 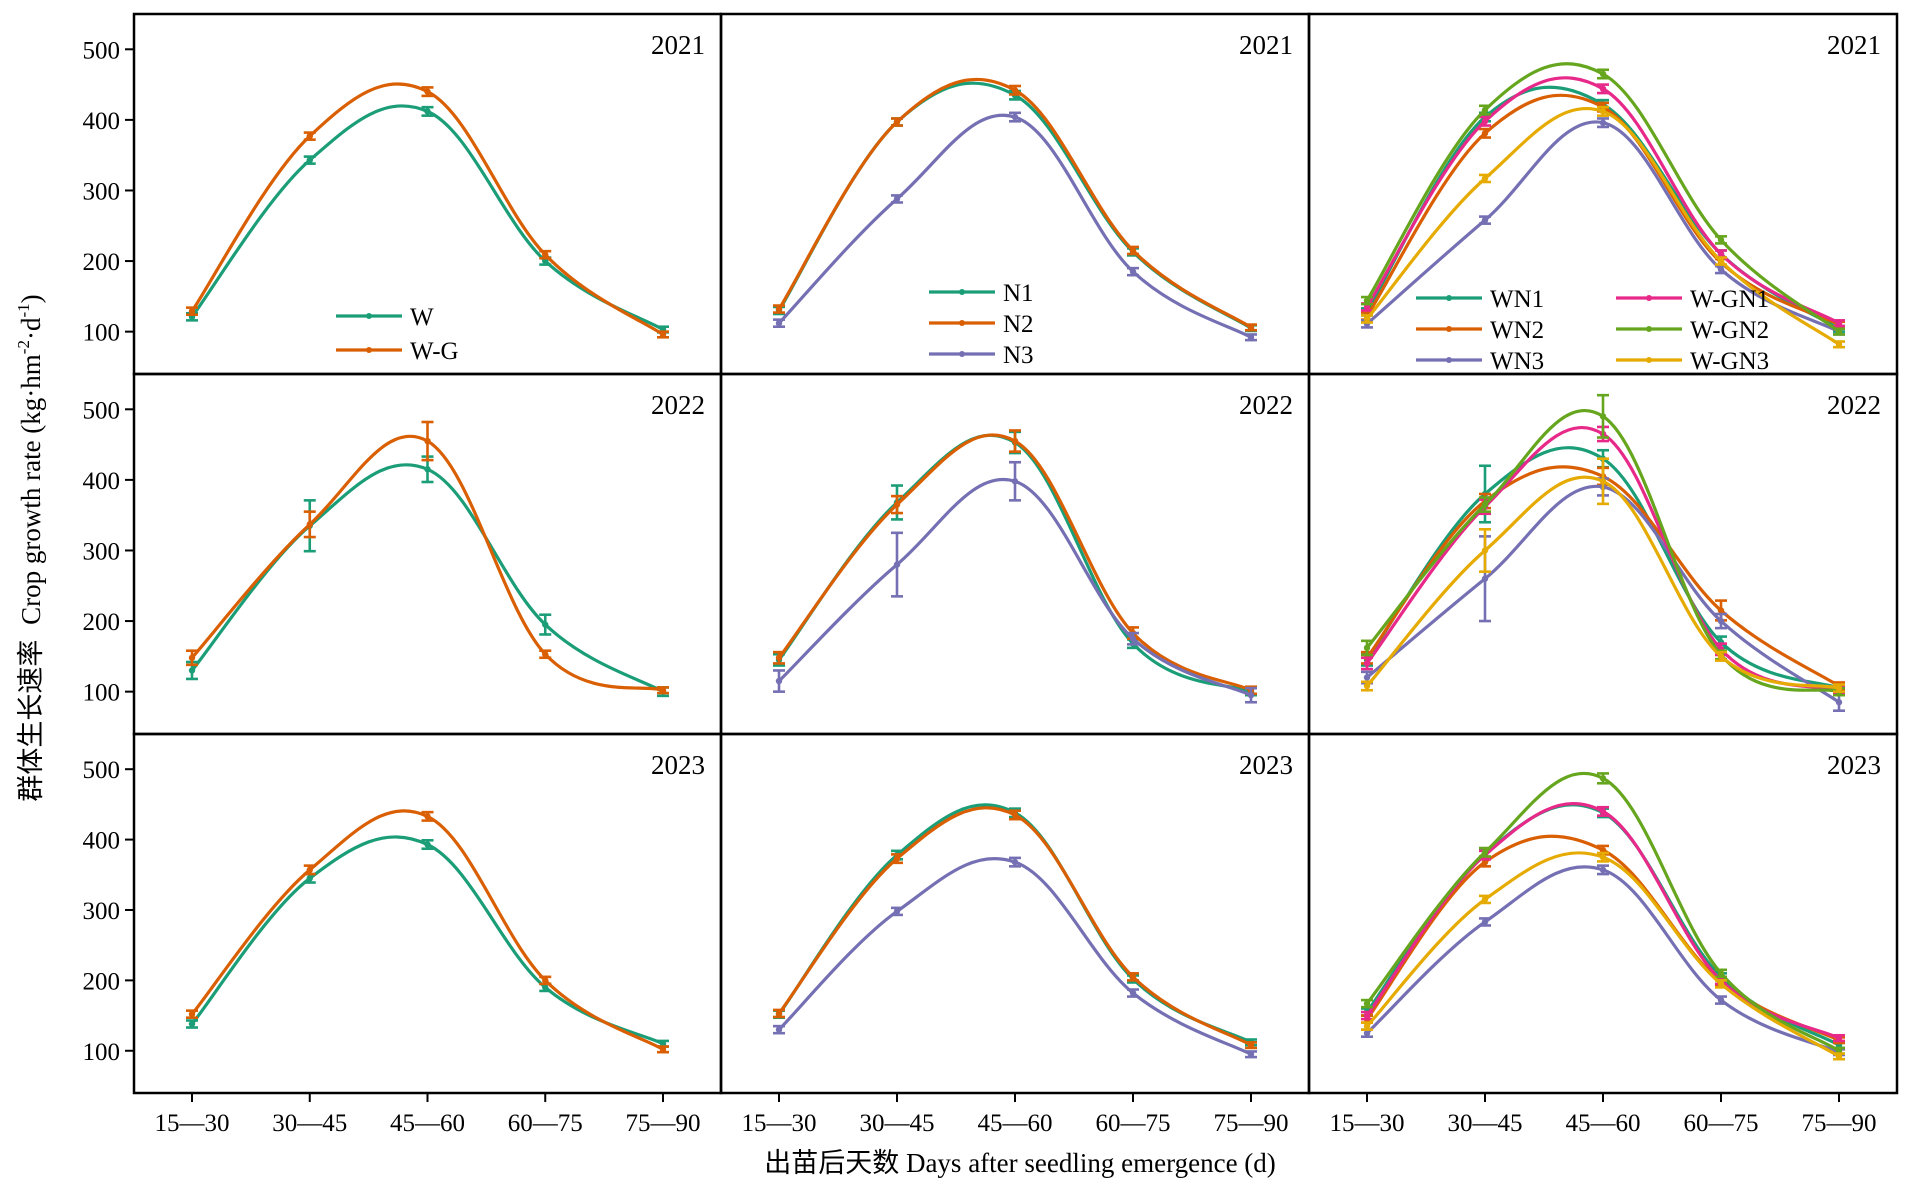 What do you see at coordinates (981, 324) in the screenshot?
I see `legend-item-N2: N2` at bounding box center [981, 324].